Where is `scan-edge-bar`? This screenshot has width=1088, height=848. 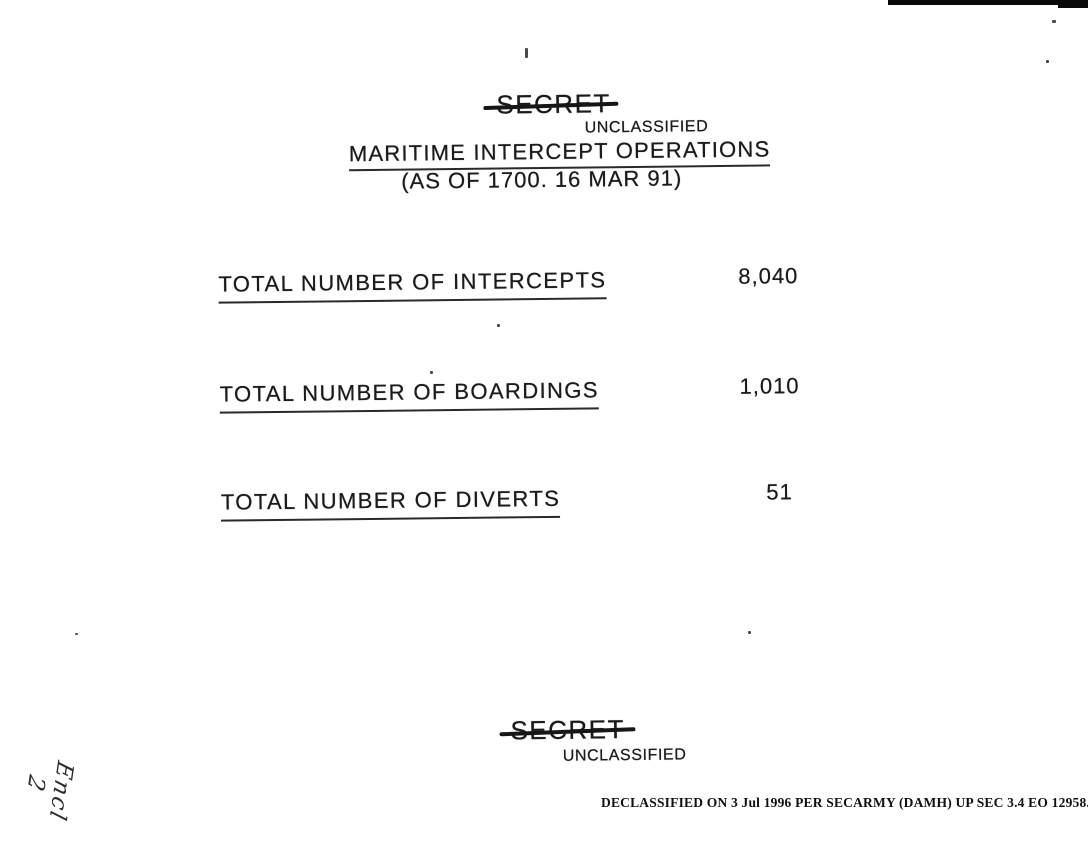
scan-edge-bar is located at coordinates (974, 2).